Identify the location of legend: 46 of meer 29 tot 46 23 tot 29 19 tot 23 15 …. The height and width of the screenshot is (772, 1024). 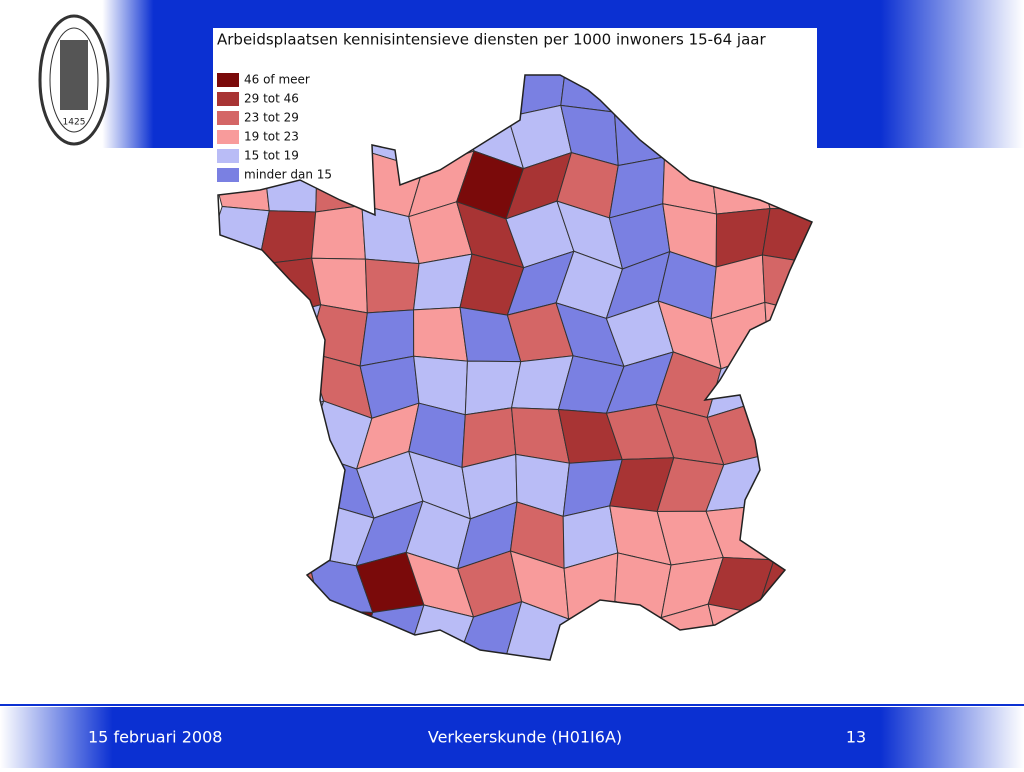
(274, 127).